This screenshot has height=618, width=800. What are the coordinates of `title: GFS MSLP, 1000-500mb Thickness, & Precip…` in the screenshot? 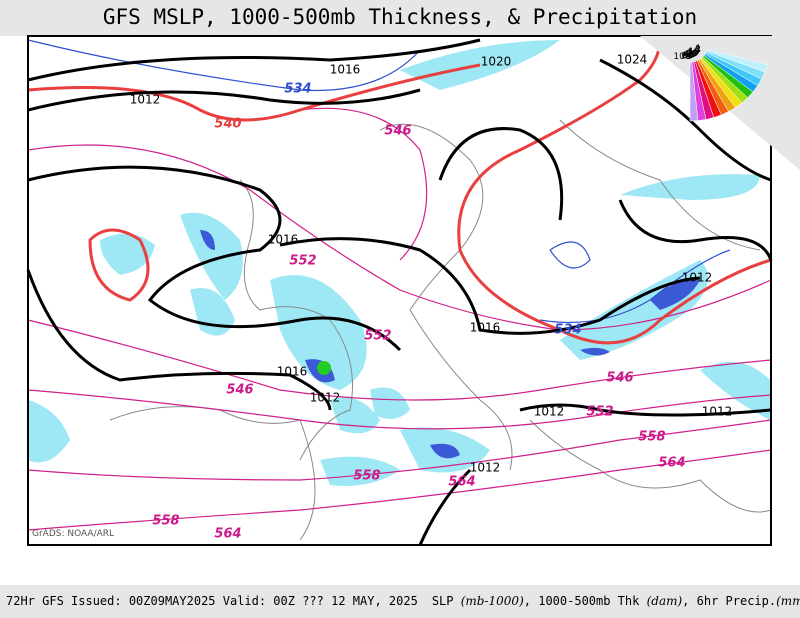 It's located at (400, 17).